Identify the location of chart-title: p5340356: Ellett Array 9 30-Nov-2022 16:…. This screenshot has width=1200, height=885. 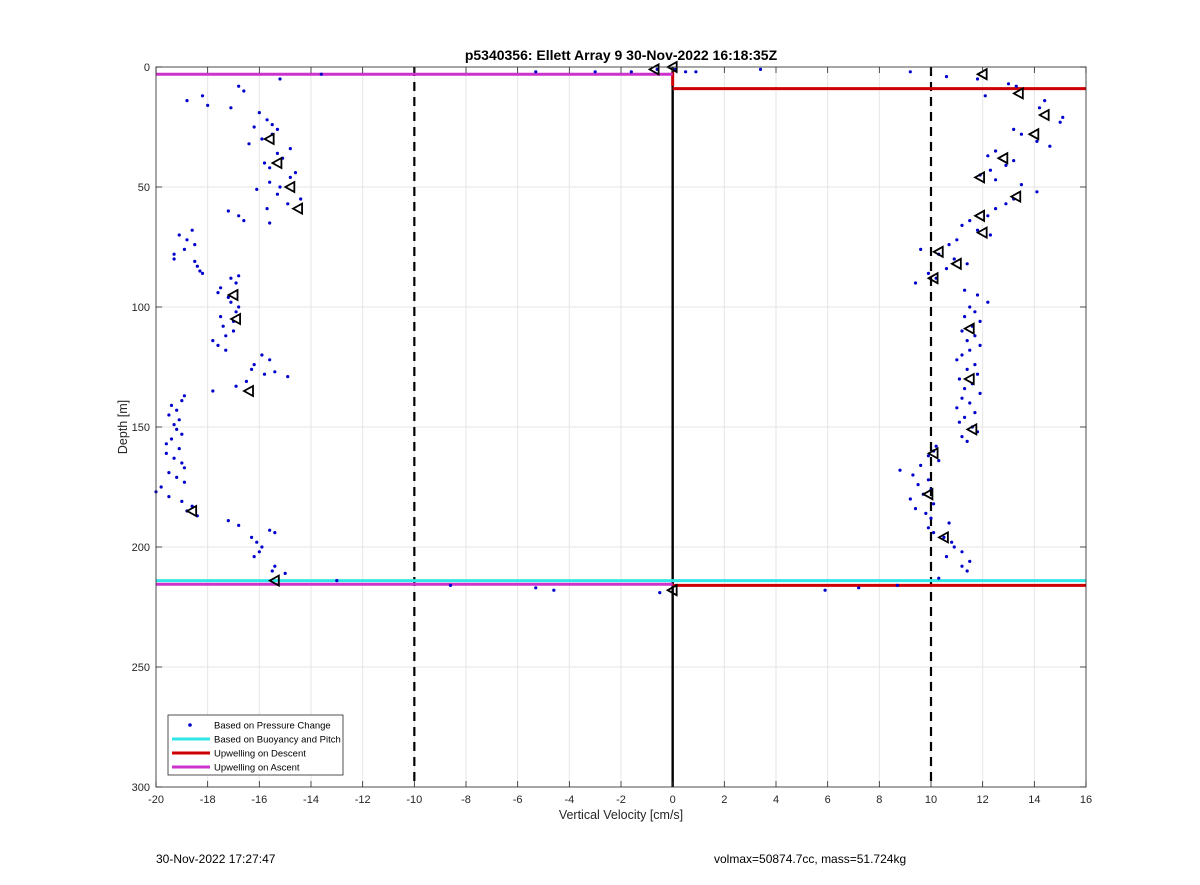
(621, 55).